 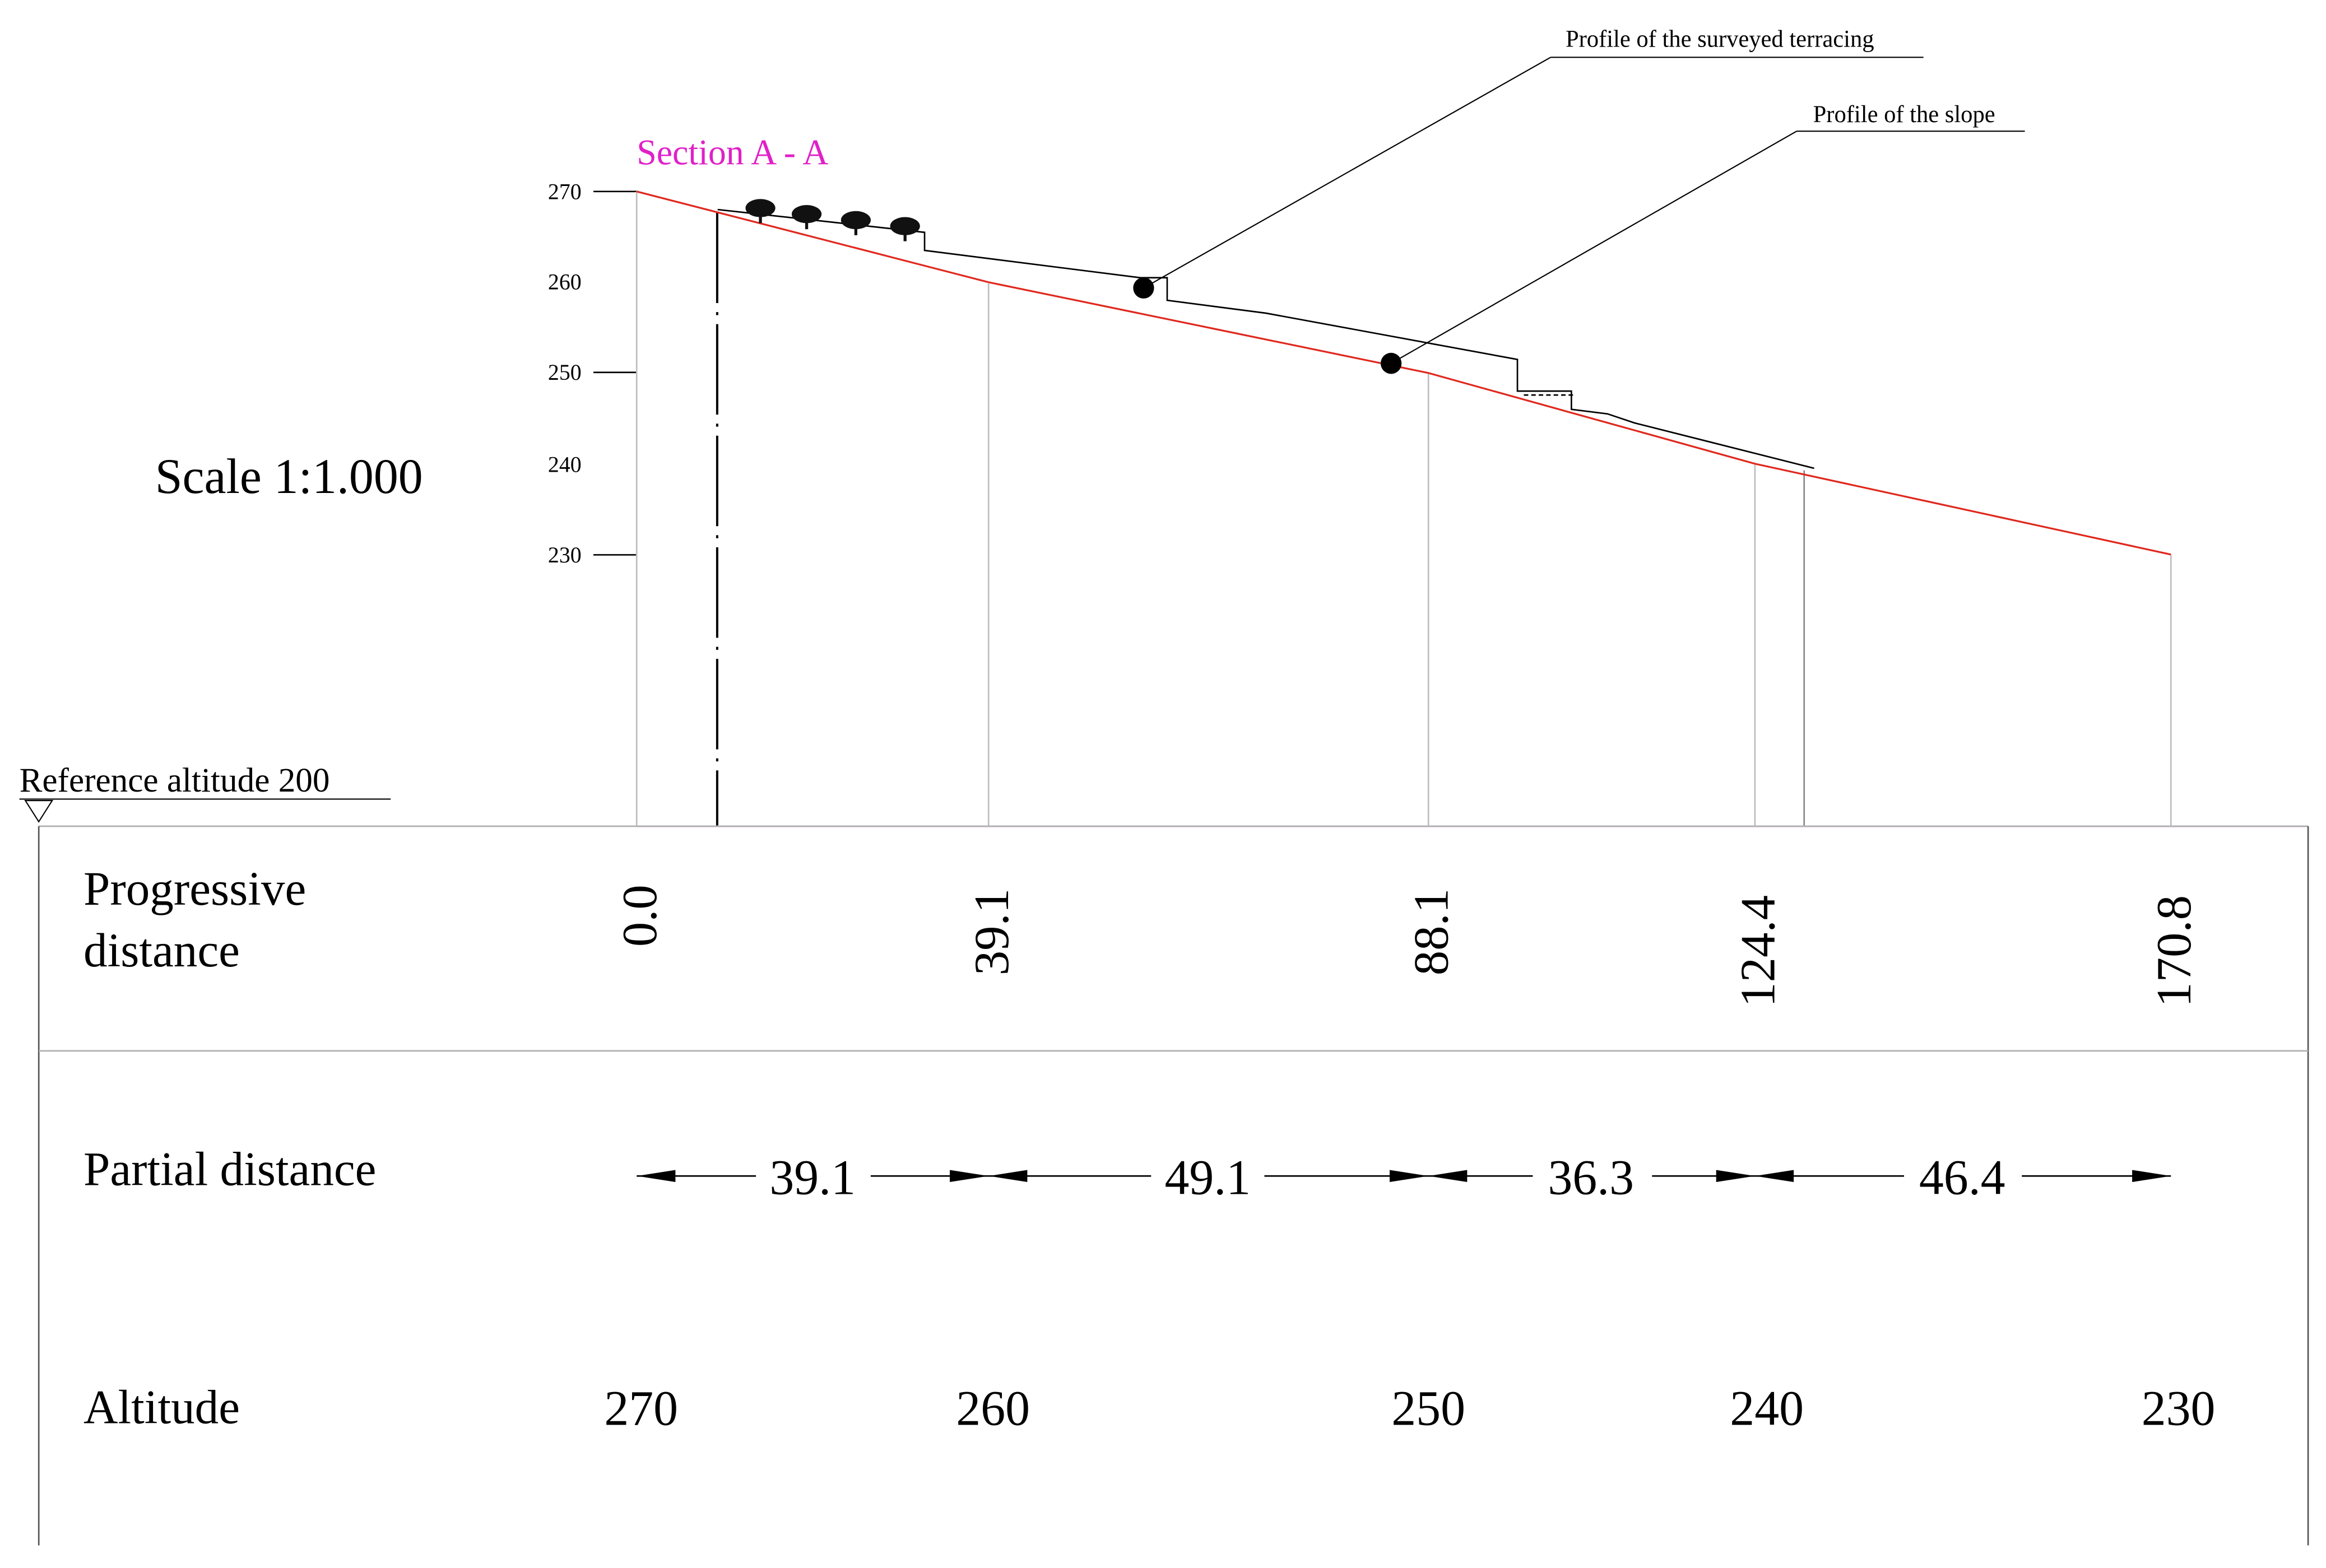 I want to click on row-label-altitude: Altitude, so click(x=162, y=1407).